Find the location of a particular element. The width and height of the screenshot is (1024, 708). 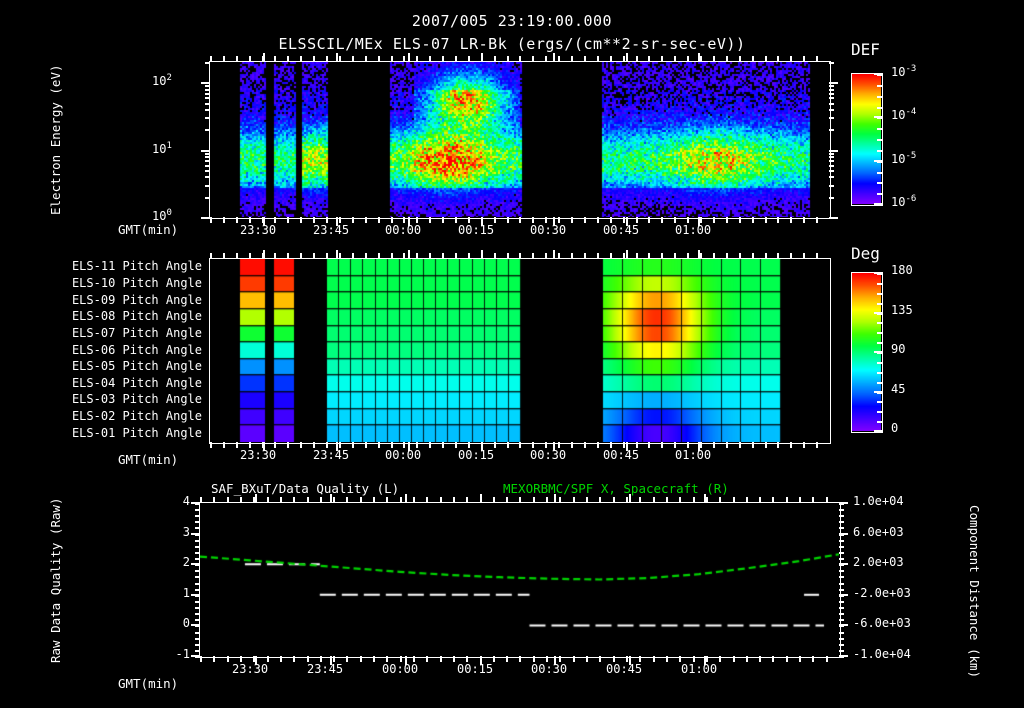

panel2-xtick-label: 01:00 is located at coordinates (693, 455).